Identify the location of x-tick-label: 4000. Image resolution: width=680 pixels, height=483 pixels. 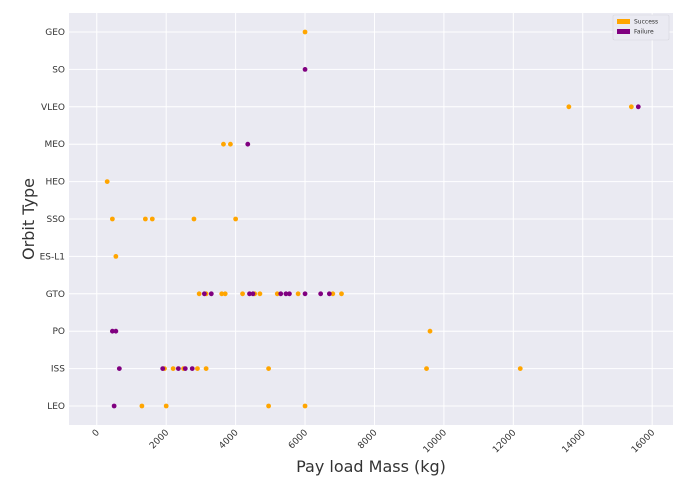
(228, 439).